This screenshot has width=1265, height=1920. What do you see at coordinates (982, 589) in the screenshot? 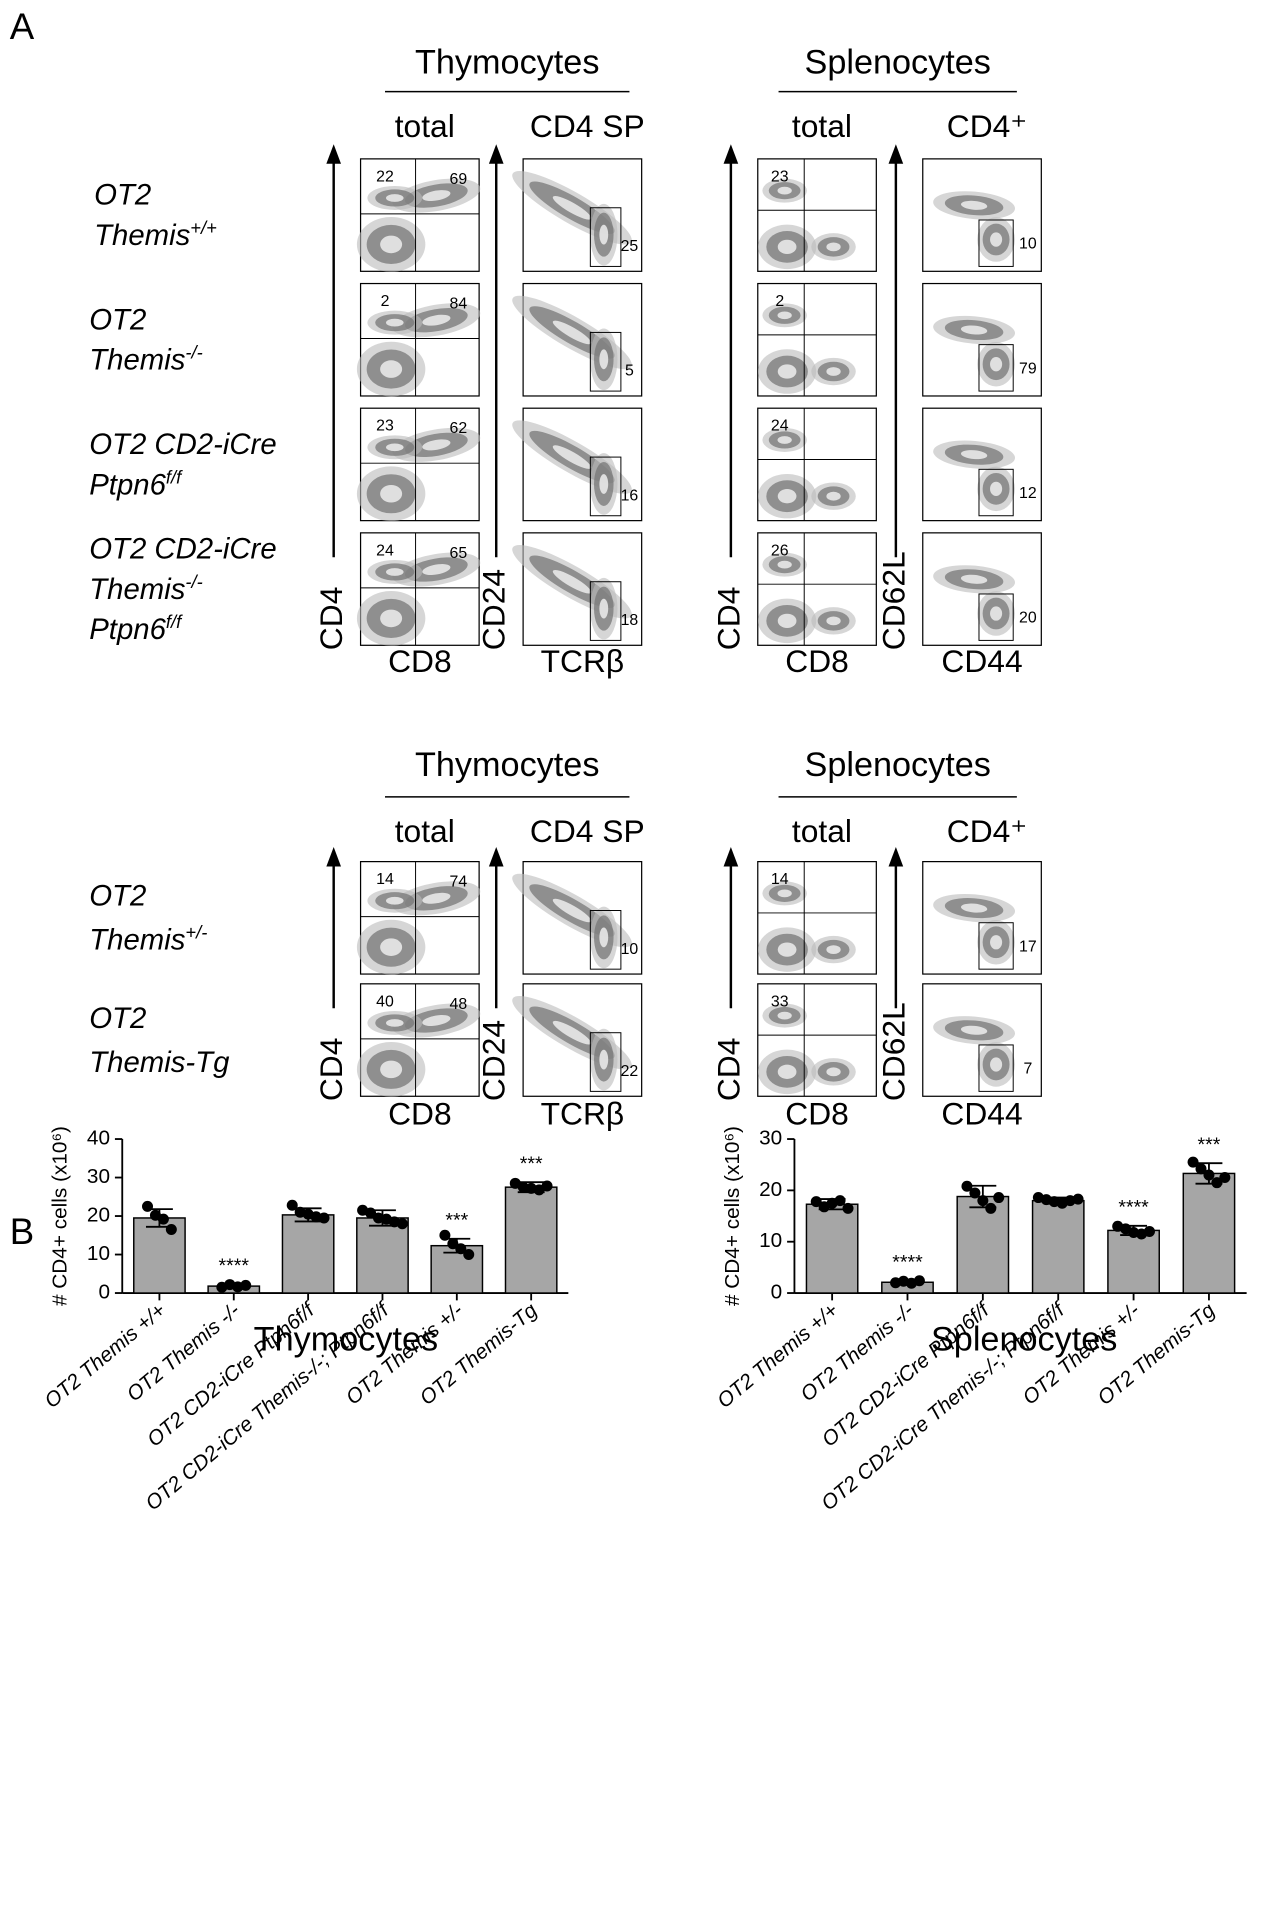
I see `flow-plot: 20` at bounding box center [982, 589].